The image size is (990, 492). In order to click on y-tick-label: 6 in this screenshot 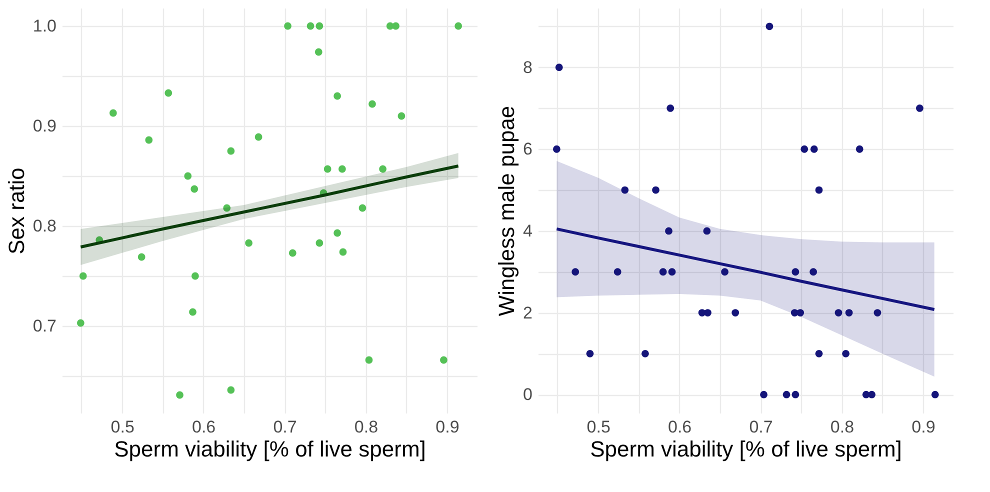, I will do `click(527, 149)`.